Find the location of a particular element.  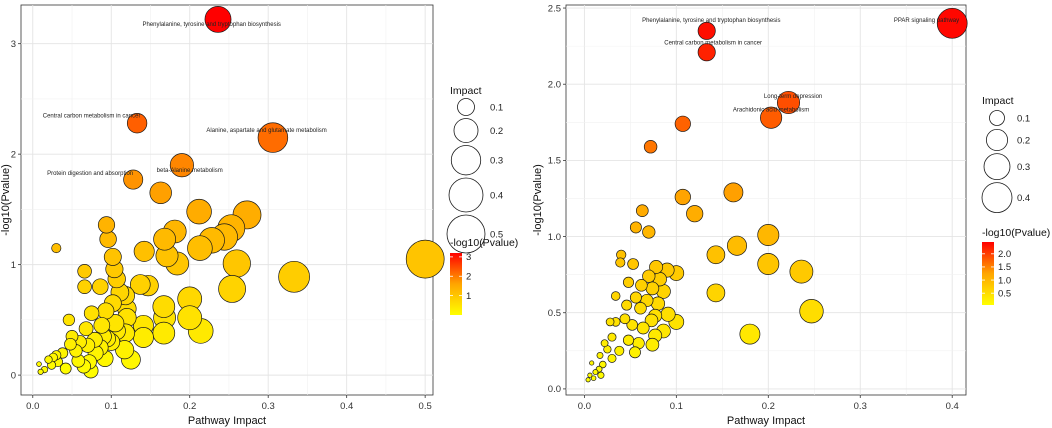

pathway-label: Arachidonic acid metabolism is located at coordinates (771, 111).